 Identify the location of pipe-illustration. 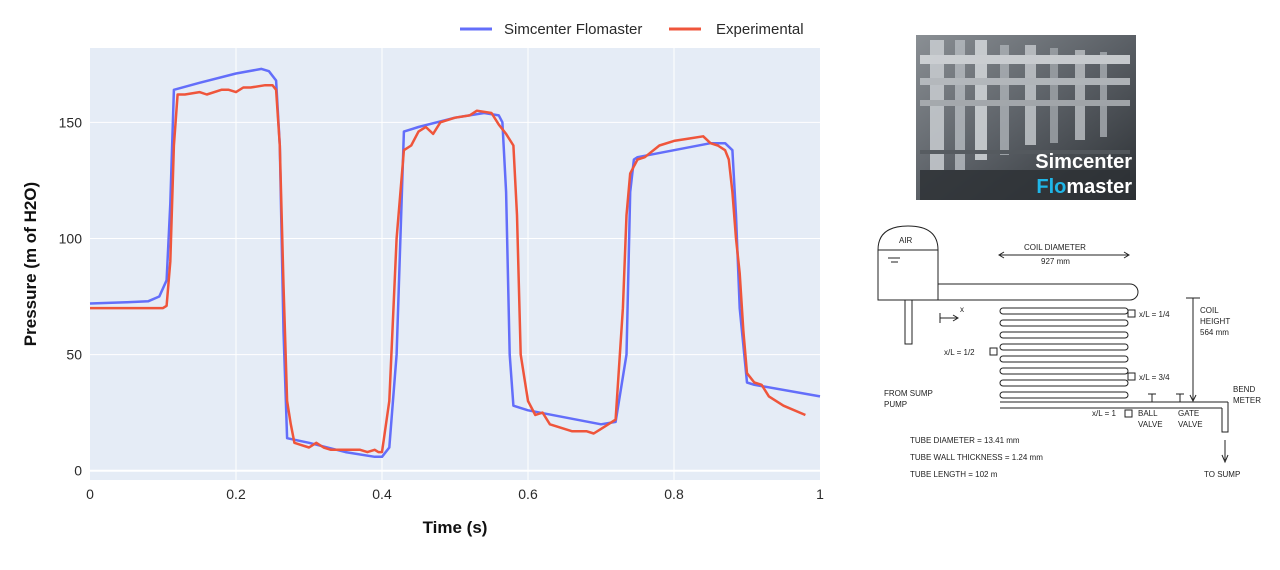
(1025, 120).